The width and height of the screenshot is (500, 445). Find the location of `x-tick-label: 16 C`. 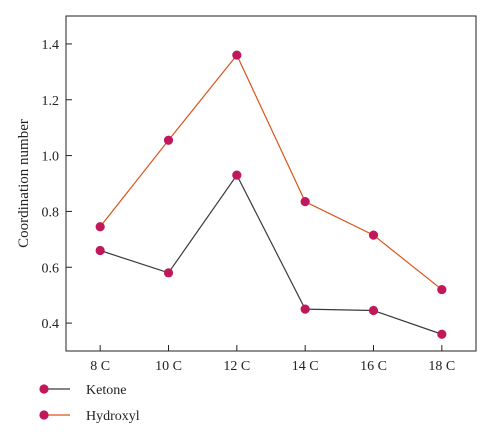

x-tick-label: 16 C is located at coordinates (373, 366).